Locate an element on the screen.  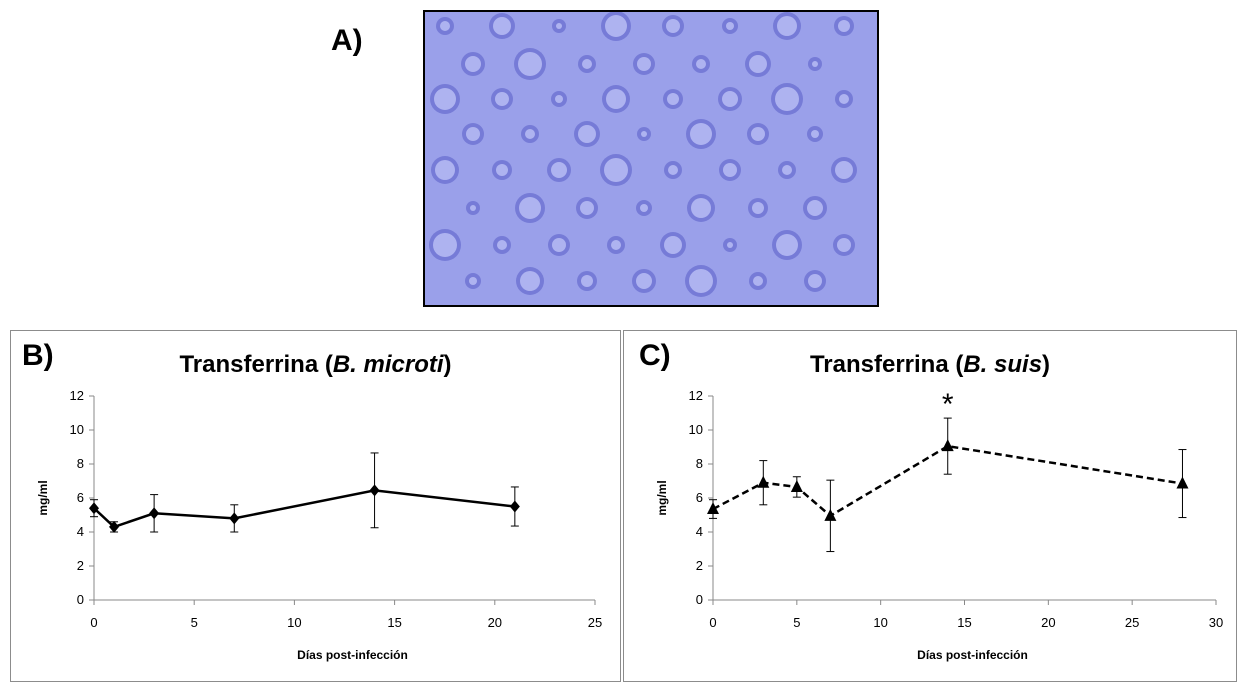
chart-b-title-end: ) is located at coordinates (447, 364).